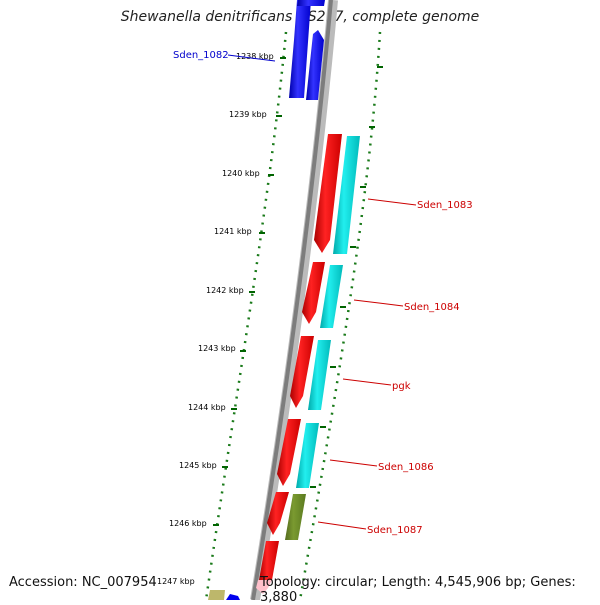 This screenshot has height=605, width=600. I want to click on tick-label-1244: 1244 kbp, so click(207, 407).